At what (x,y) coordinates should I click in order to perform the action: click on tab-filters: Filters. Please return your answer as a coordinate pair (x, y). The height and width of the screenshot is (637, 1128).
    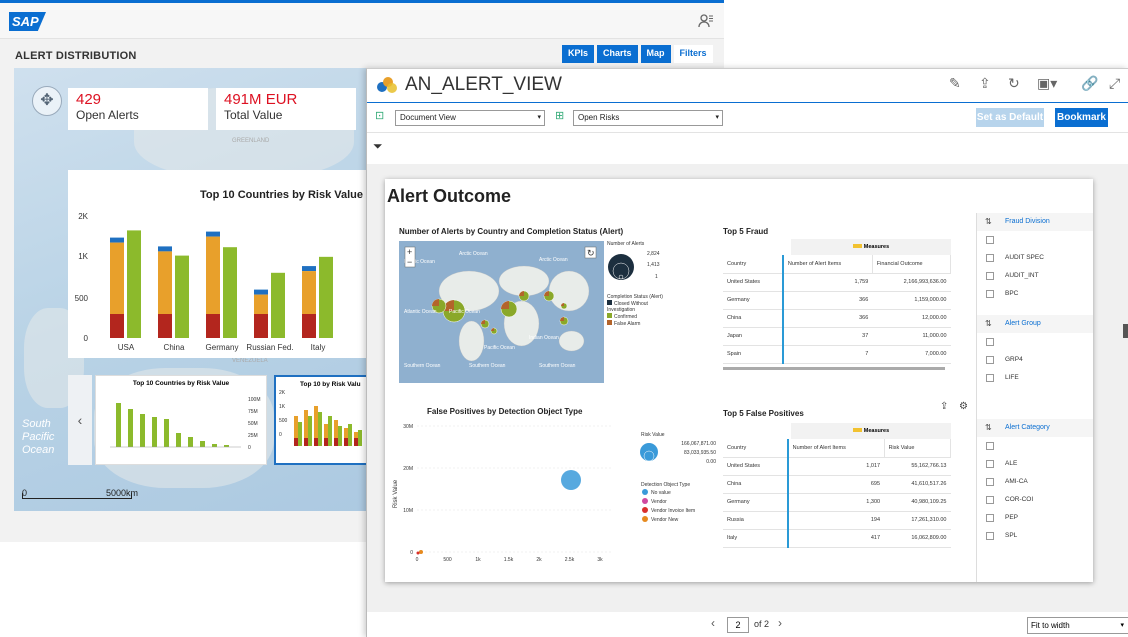
    Looking at the image, I should click on (693, 54).